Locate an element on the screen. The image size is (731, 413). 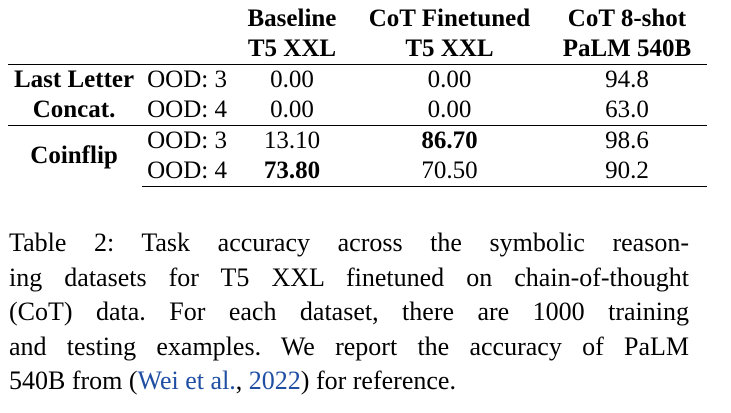
cot-cell-best: 86.70 is located at coordinates (449, 140).